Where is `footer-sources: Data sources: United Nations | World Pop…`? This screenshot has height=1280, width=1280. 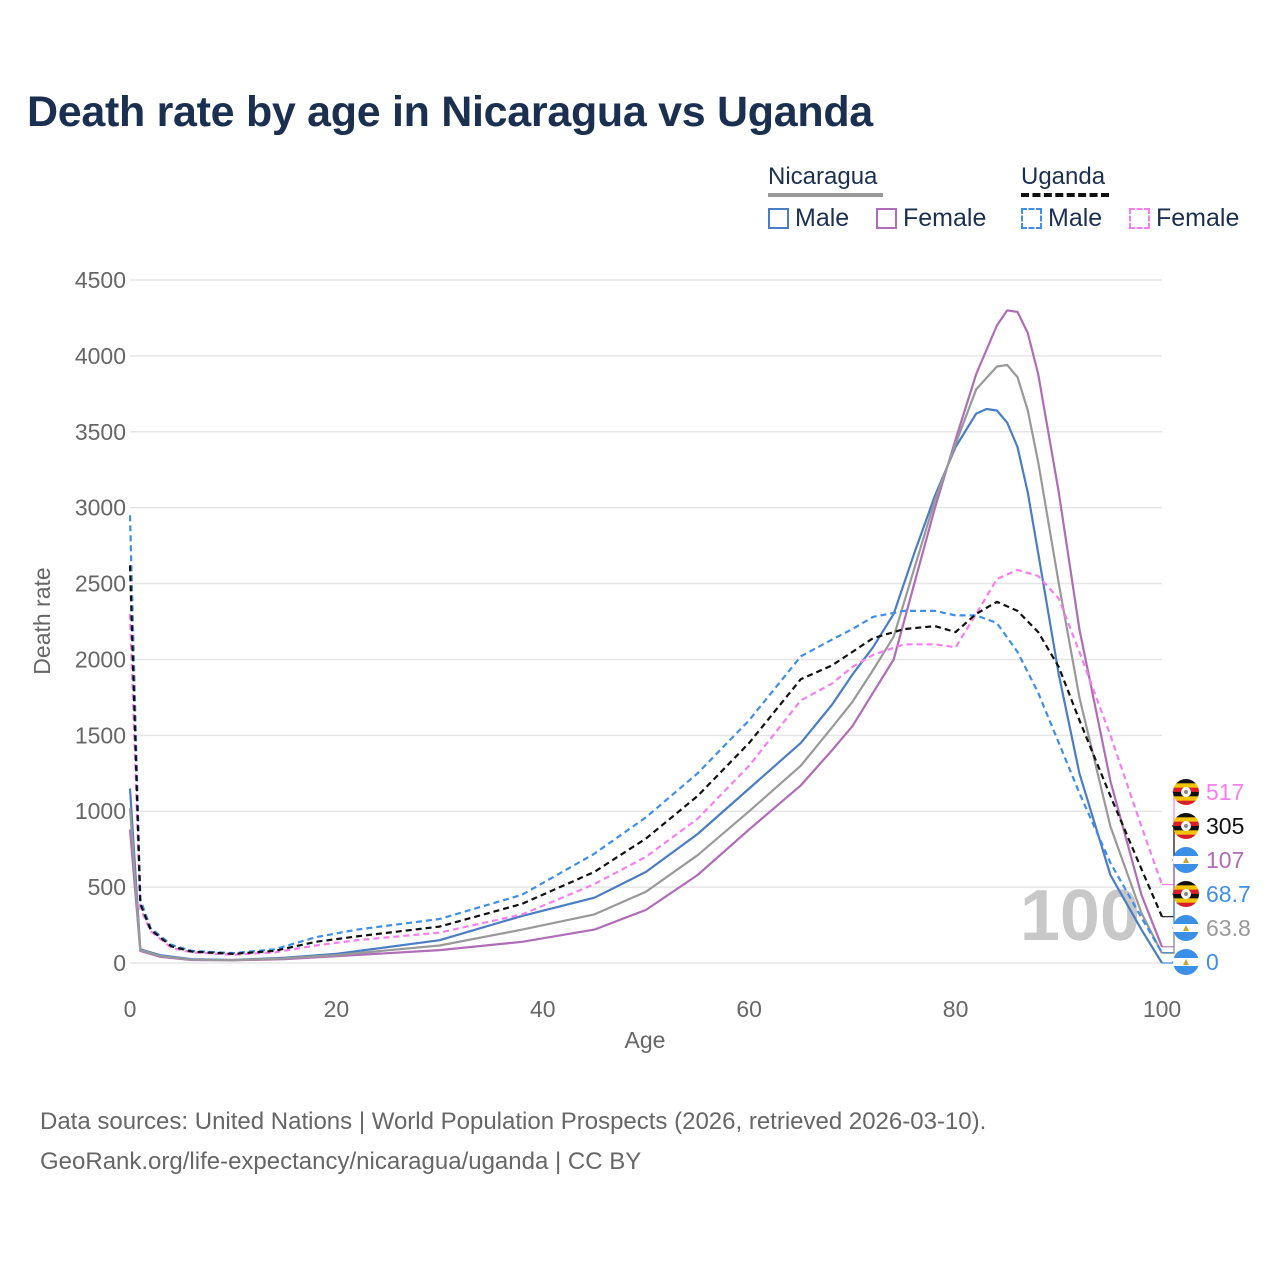 footer-sources: Data sources: United Nations | World Pop… is located at coordinates (513, 1121).